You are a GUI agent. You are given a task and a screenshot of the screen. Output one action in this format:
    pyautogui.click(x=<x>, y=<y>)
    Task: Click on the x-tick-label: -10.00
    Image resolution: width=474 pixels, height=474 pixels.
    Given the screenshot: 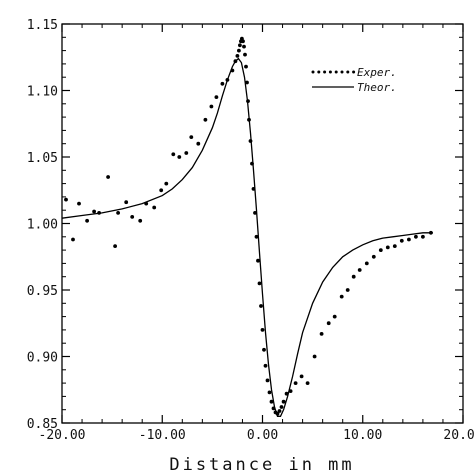 What is the action you would take?
    pyautogui.click(x=162, y=435)
    